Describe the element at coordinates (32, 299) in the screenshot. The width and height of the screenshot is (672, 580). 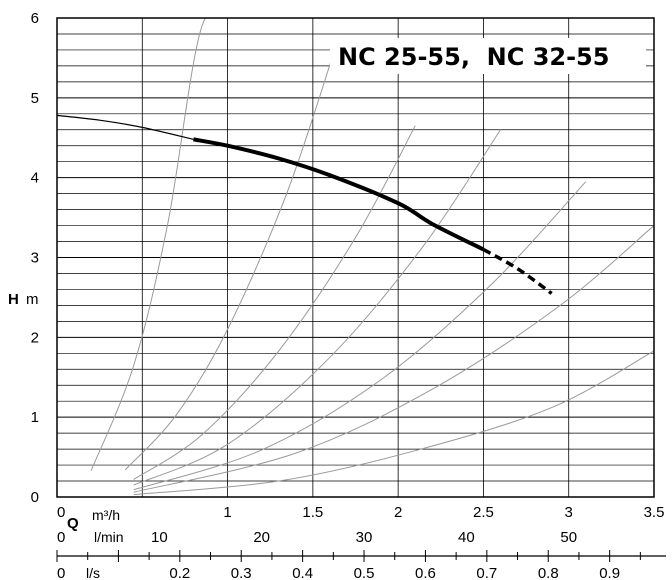
I see `y-axis-unit: m` at that location.